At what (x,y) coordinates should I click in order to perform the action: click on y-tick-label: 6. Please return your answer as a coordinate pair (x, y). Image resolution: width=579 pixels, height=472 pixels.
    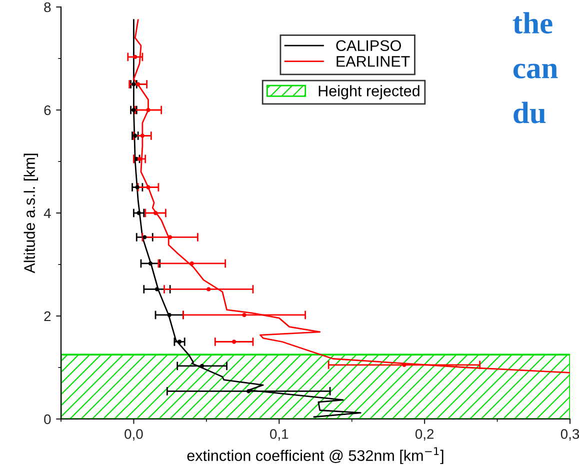
    Looking at the image, I should click on (47, 110).